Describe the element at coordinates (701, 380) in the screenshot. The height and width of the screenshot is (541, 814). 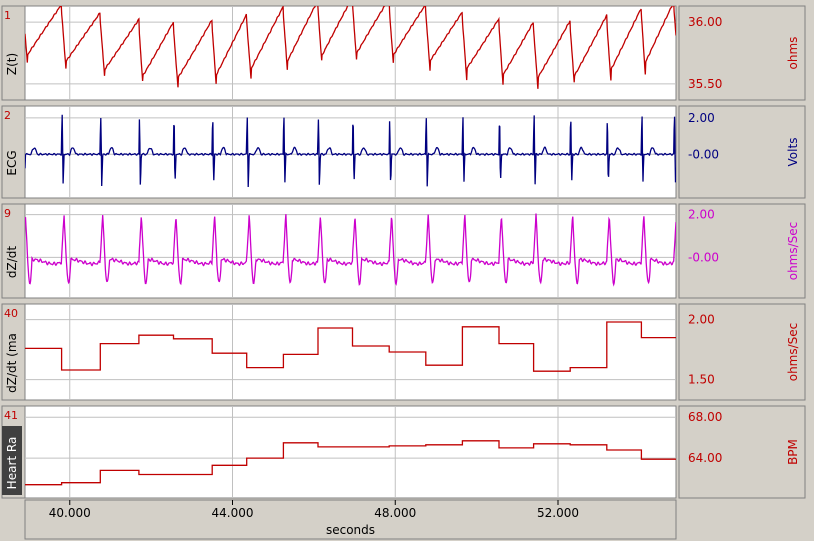
I see `y-tick-label: 1.50` at that location.